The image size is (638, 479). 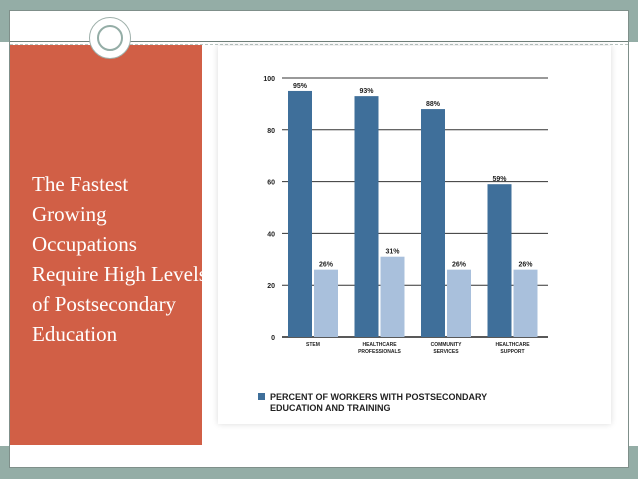 What do you see at coordinates (261, 396) in the screenshot?
I see `legend-swatch` at bounding box center [261, 396].